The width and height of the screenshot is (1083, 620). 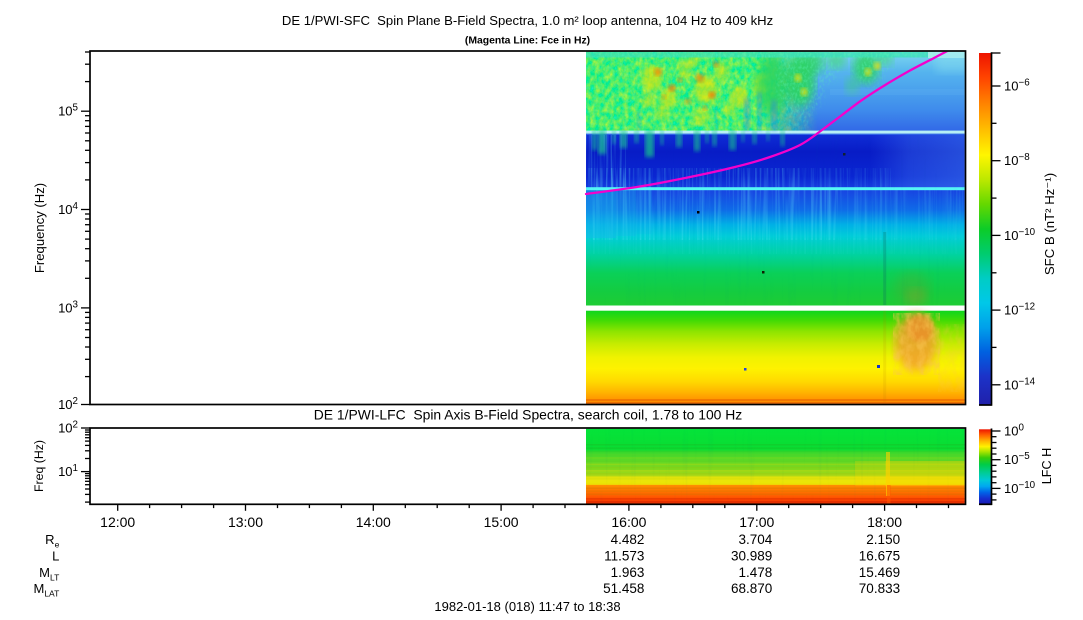 What do you see at coordinates (628, 522) in the screenshot?
I see `svg-text: 16:00` at bounding box center [628, 522].